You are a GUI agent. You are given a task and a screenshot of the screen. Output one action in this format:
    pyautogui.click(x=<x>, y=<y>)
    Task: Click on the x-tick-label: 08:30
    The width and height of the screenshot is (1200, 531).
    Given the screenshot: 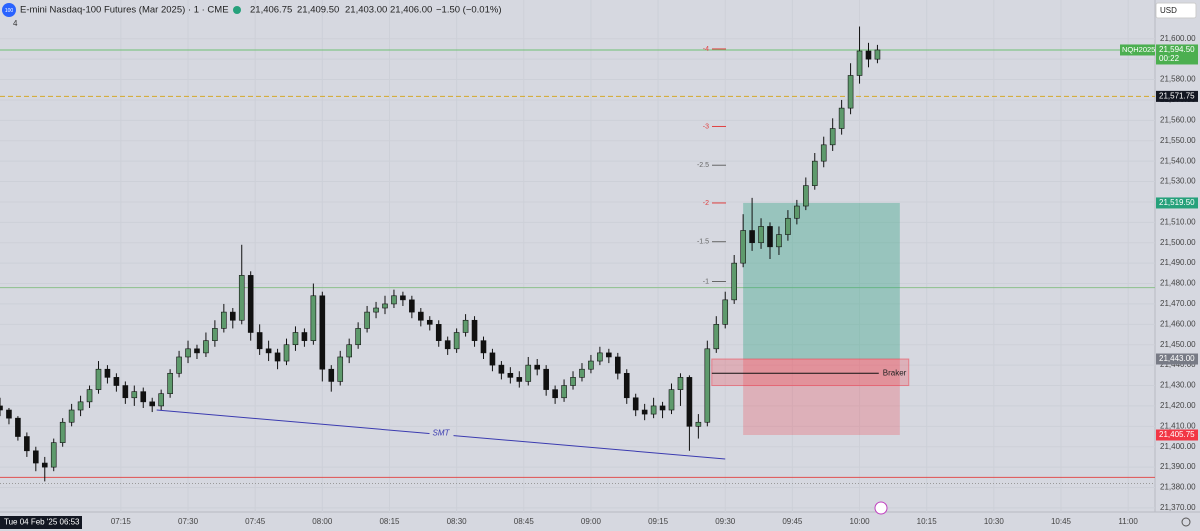 What is the action you would take?
    pyautogui.click(x=457, y=521)
    